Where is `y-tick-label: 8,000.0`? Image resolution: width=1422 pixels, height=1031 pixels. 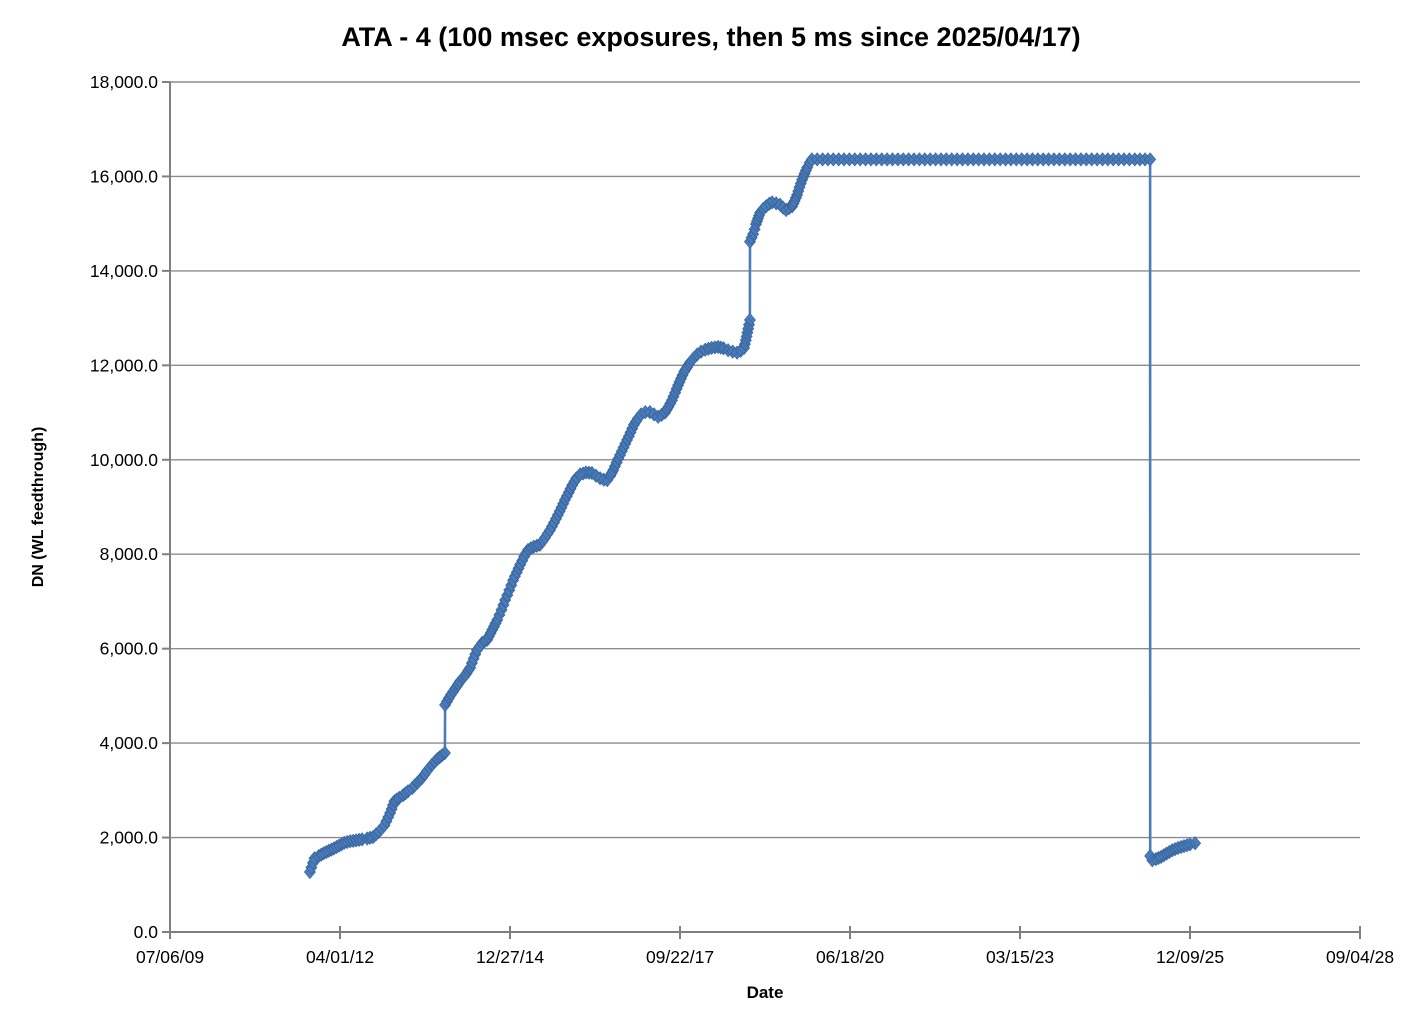 y-tick-label: 8,000.0 is located at coordinates (129, 554).